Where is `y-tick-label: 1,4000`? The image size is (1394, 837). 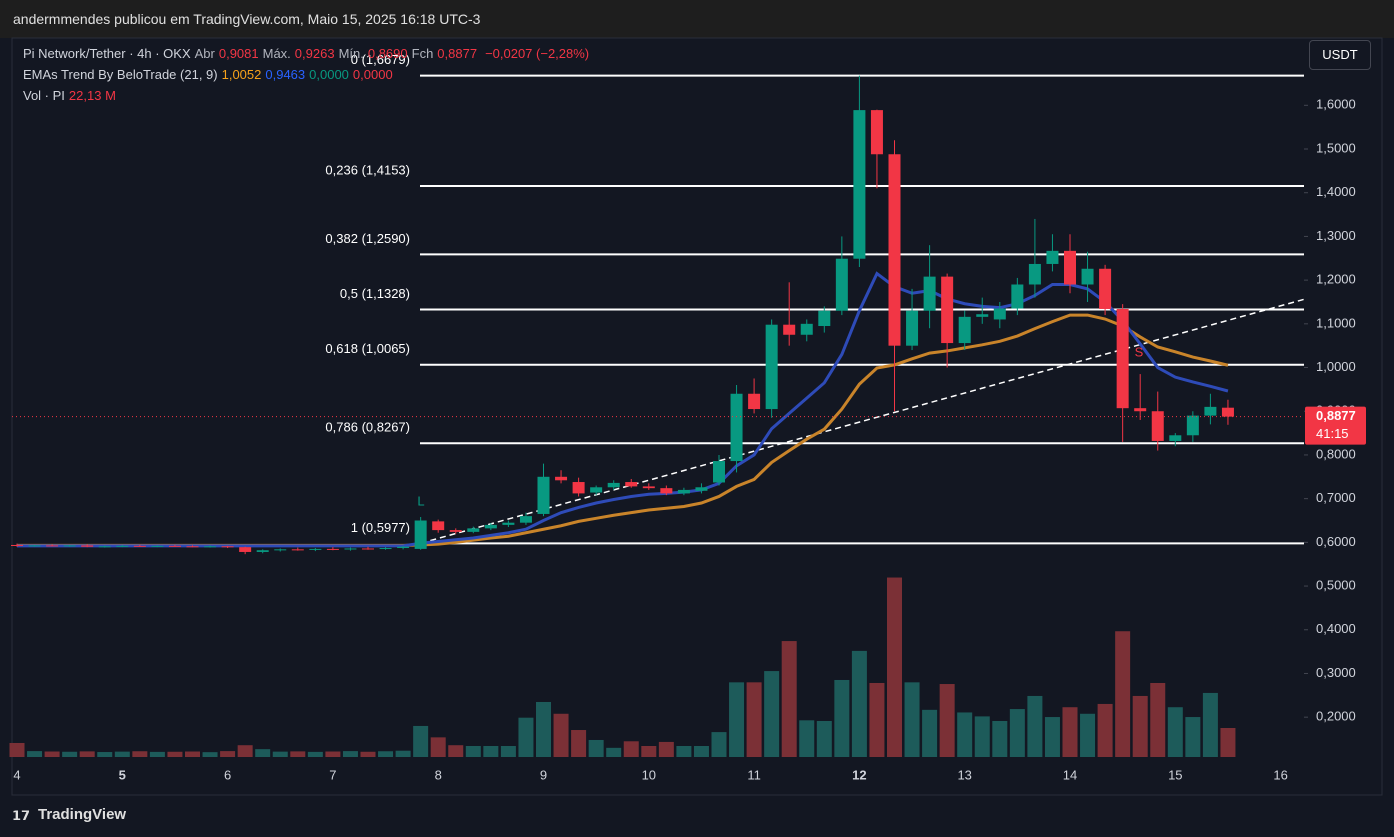
y-tick-label: 1,4000 is located at coordinates (1336, 191).